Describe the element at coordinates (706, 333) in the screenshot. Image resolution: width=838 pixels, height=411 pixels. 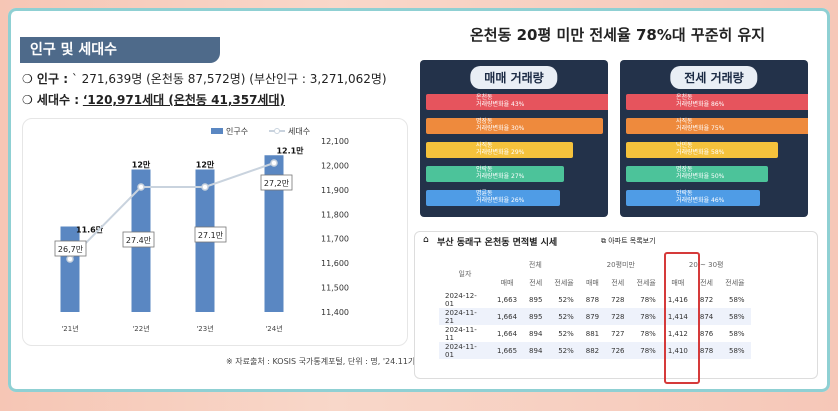
I see `value-cell: 876` at that location.